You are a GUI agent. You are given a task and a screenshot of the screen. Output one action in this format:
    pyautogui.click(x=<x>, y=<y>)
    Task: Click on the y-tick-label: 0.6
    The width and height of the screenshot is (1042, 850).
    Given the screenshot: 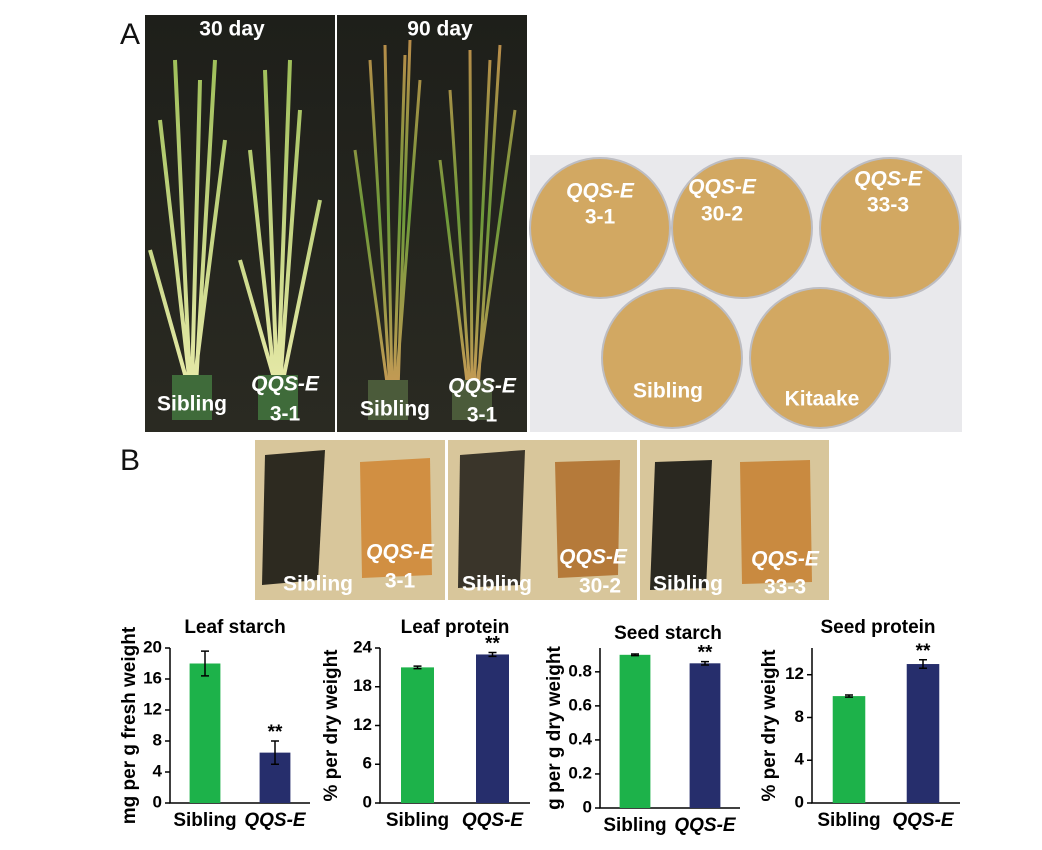 What is the action you would take?
    pyautogui.click(x=580, y=704)
    